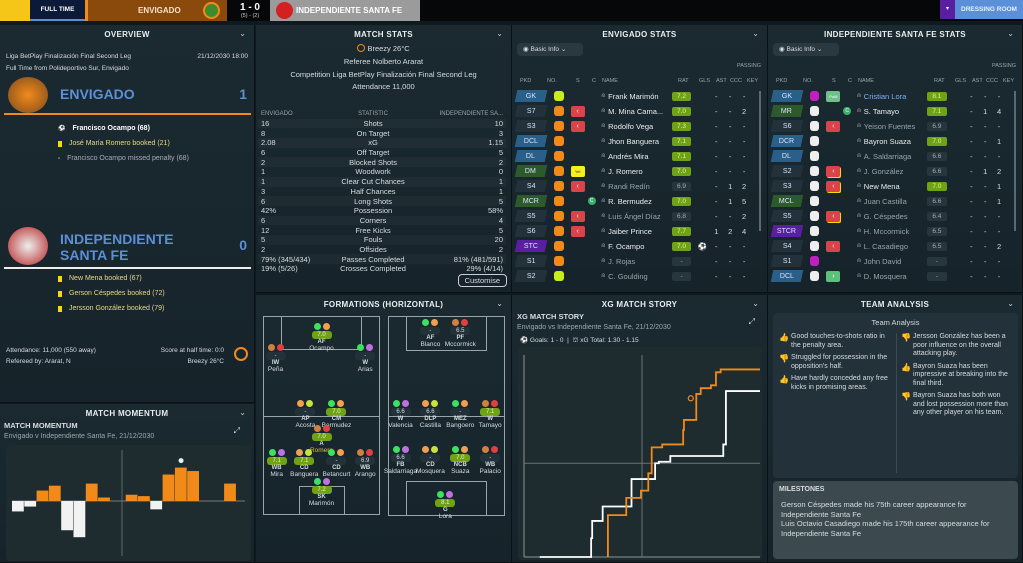 This screenshot has width=1023, height=563. Describe the element at coordinates (277, 463) in the screenshot. I see `formation-player: 7.1 WB Mira` at that location.